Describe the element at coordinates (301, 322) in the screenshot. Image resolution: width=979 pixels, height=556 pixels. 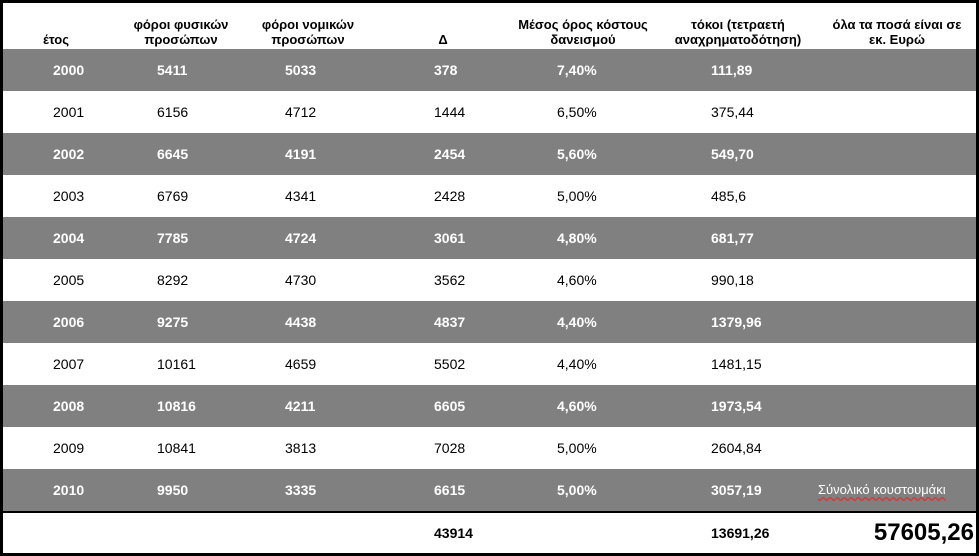
I see `cell-corporate-taxes: 4438` at that location.